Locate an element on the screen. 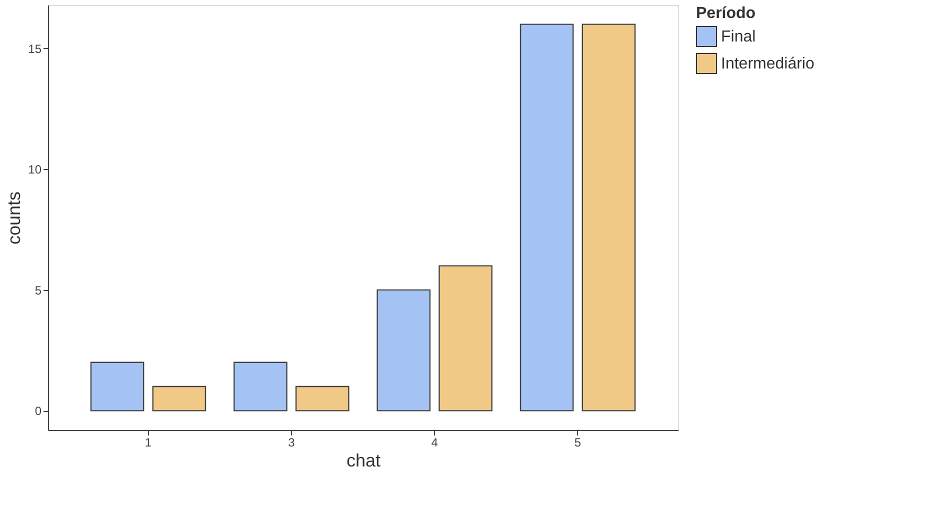 This screenshot has width=934, height=513. x-tick-label: 1 is located at coordinates (148, 443).